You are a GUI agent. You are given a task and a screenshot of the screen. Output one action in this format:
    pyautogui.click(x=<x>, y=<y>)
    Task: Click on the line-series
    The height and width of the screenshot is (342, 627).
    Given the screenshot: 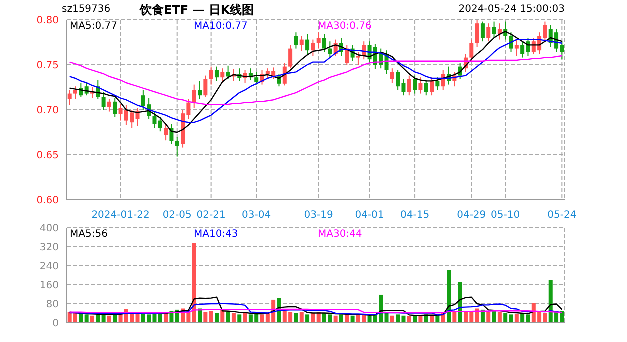 What is the action you would take?
    pyautogui.click(x=316, y=309)
    